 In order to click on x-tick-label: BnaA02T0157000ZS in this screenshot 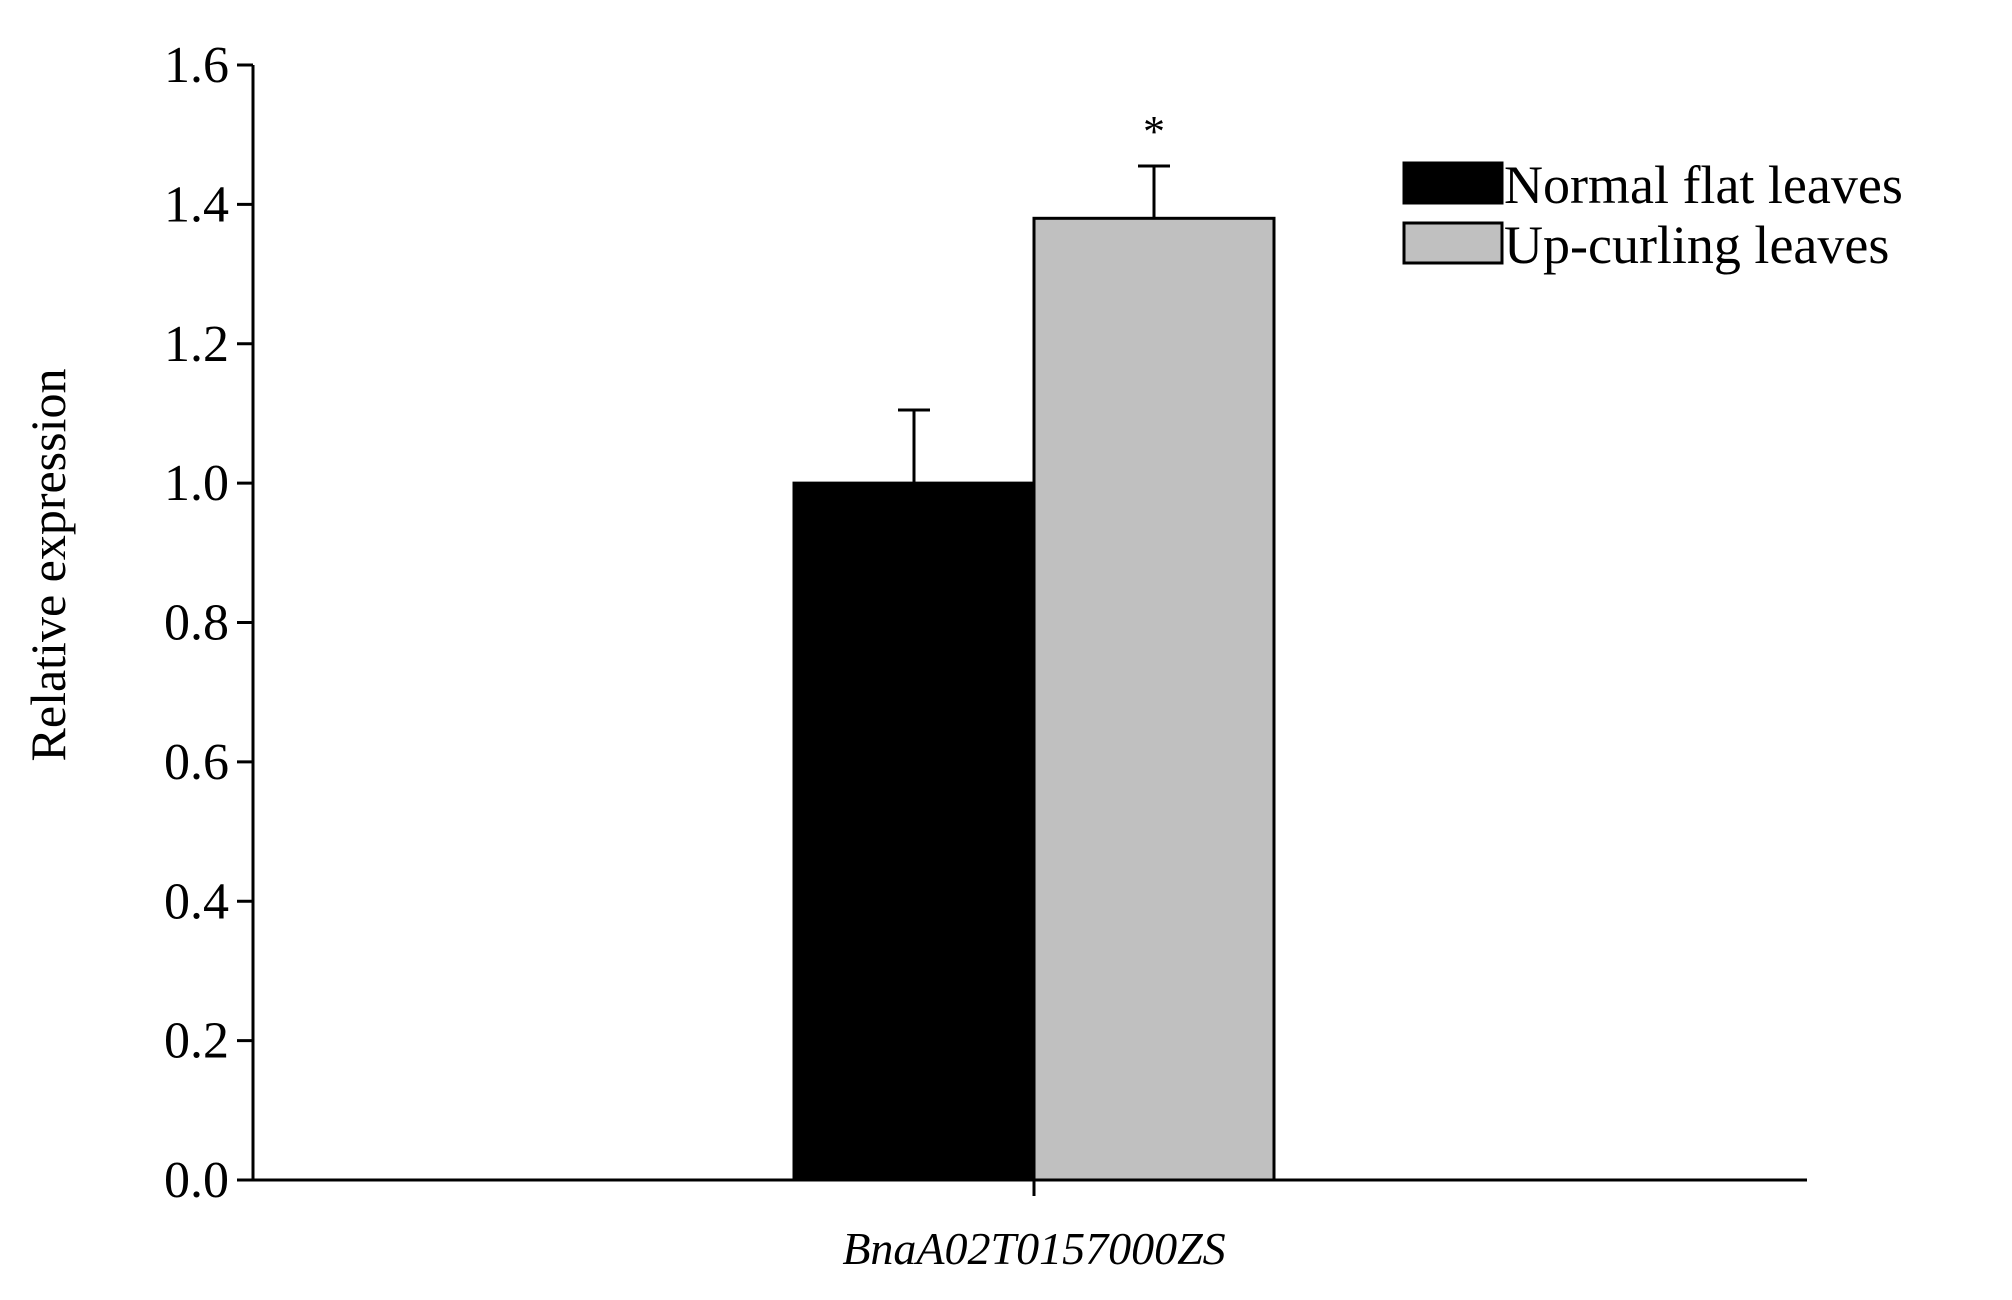, I will do `click(1033, 1248)`.